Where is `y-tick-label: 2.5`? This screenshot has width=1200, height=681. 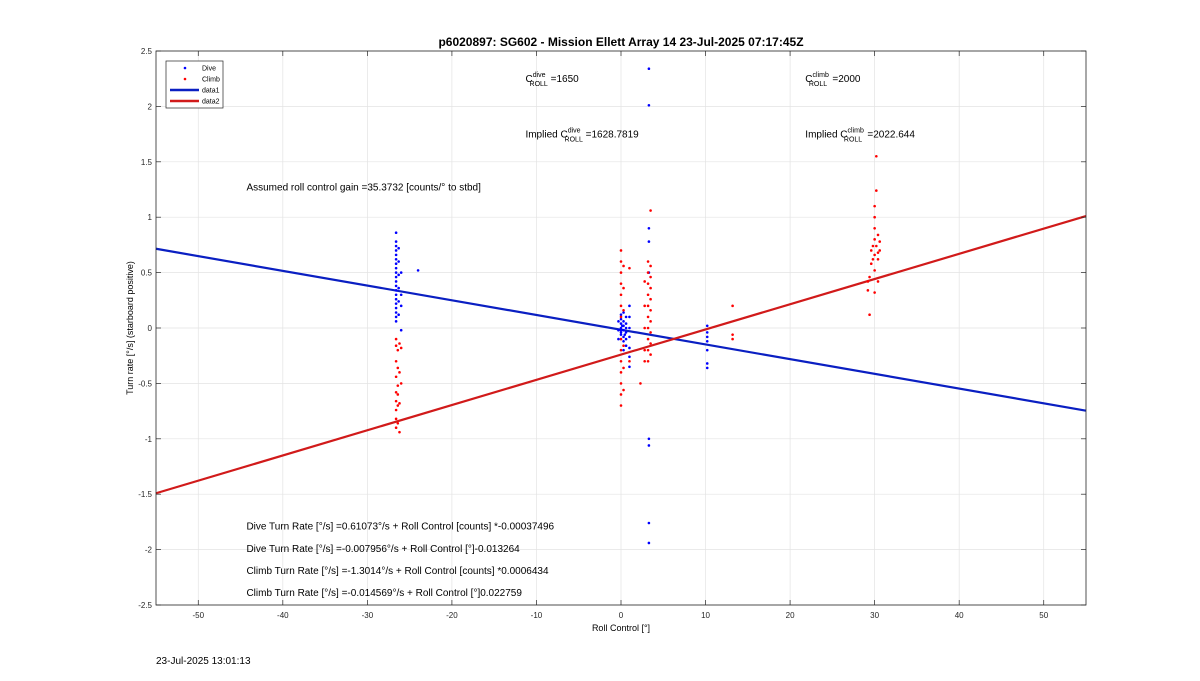
y-tick-label: 2.5 is located at coordinates (147, 51).